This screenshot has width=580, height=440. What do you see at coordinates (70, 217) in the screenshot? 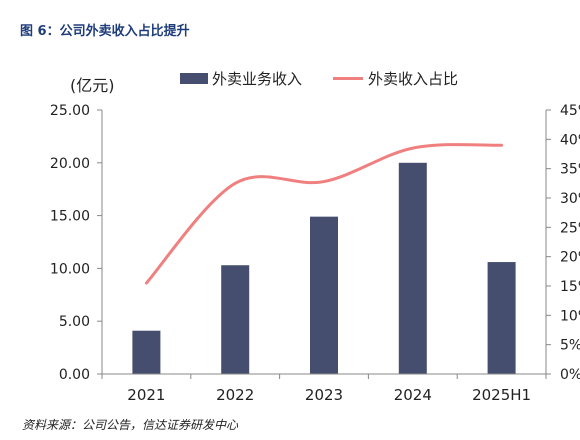
I see `left-tick-label: 15.00` at bounding box center [70, 217].